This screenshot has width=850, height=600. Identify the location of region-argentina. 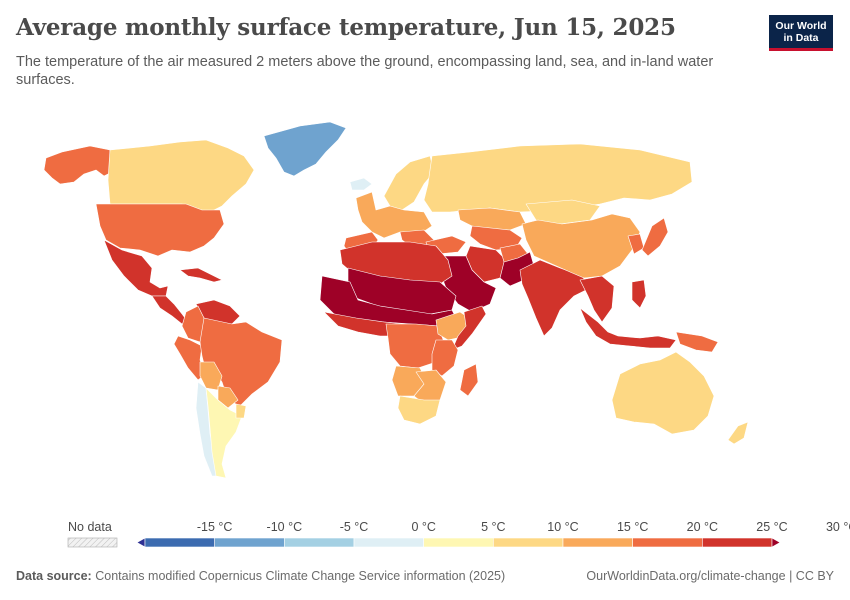
(224, 433).